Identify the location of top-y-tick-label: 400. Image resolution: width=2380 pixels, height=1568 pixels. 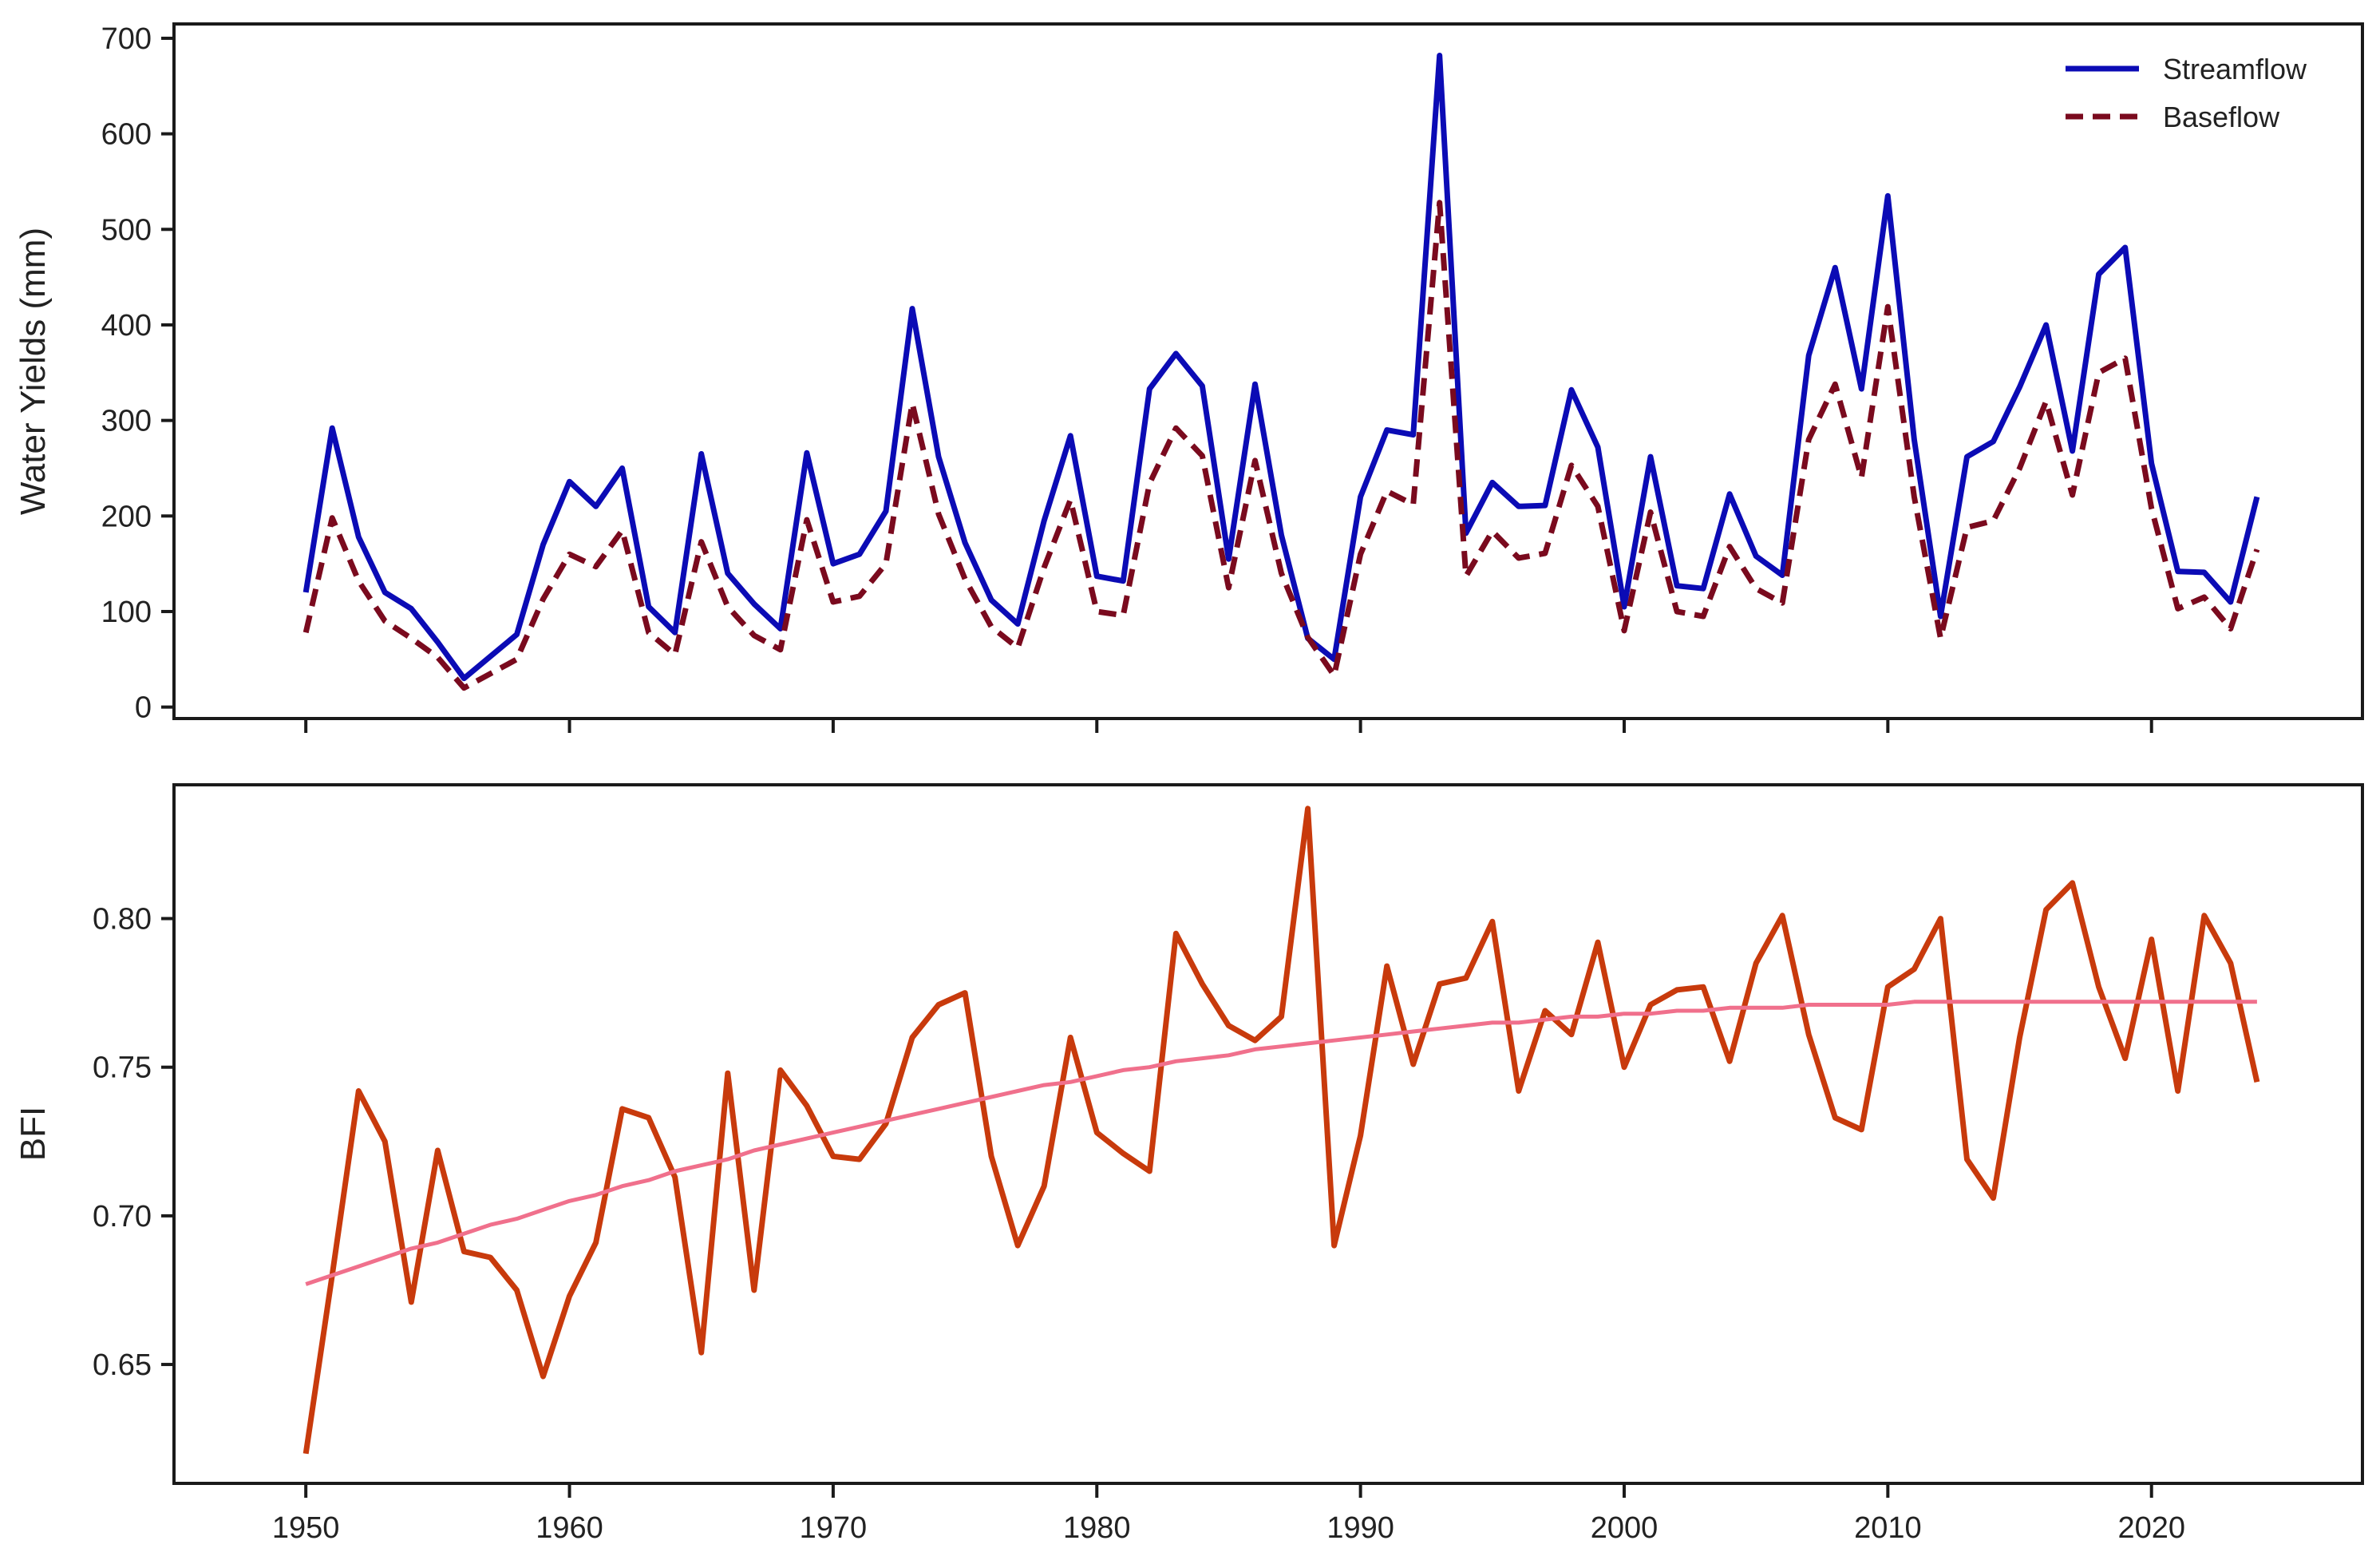
(126, 326).